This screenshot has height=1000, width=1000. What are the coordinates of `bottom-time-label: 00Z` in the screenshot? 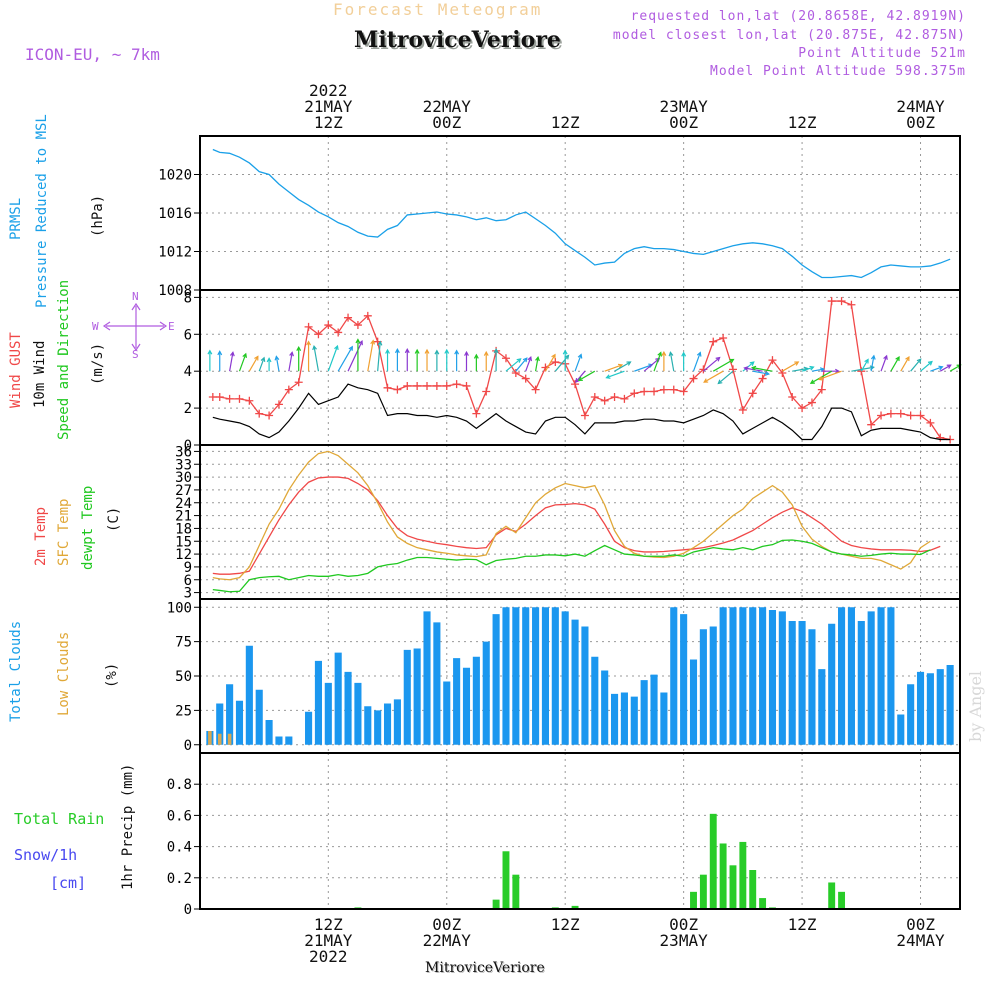 It's located at (920, 924).